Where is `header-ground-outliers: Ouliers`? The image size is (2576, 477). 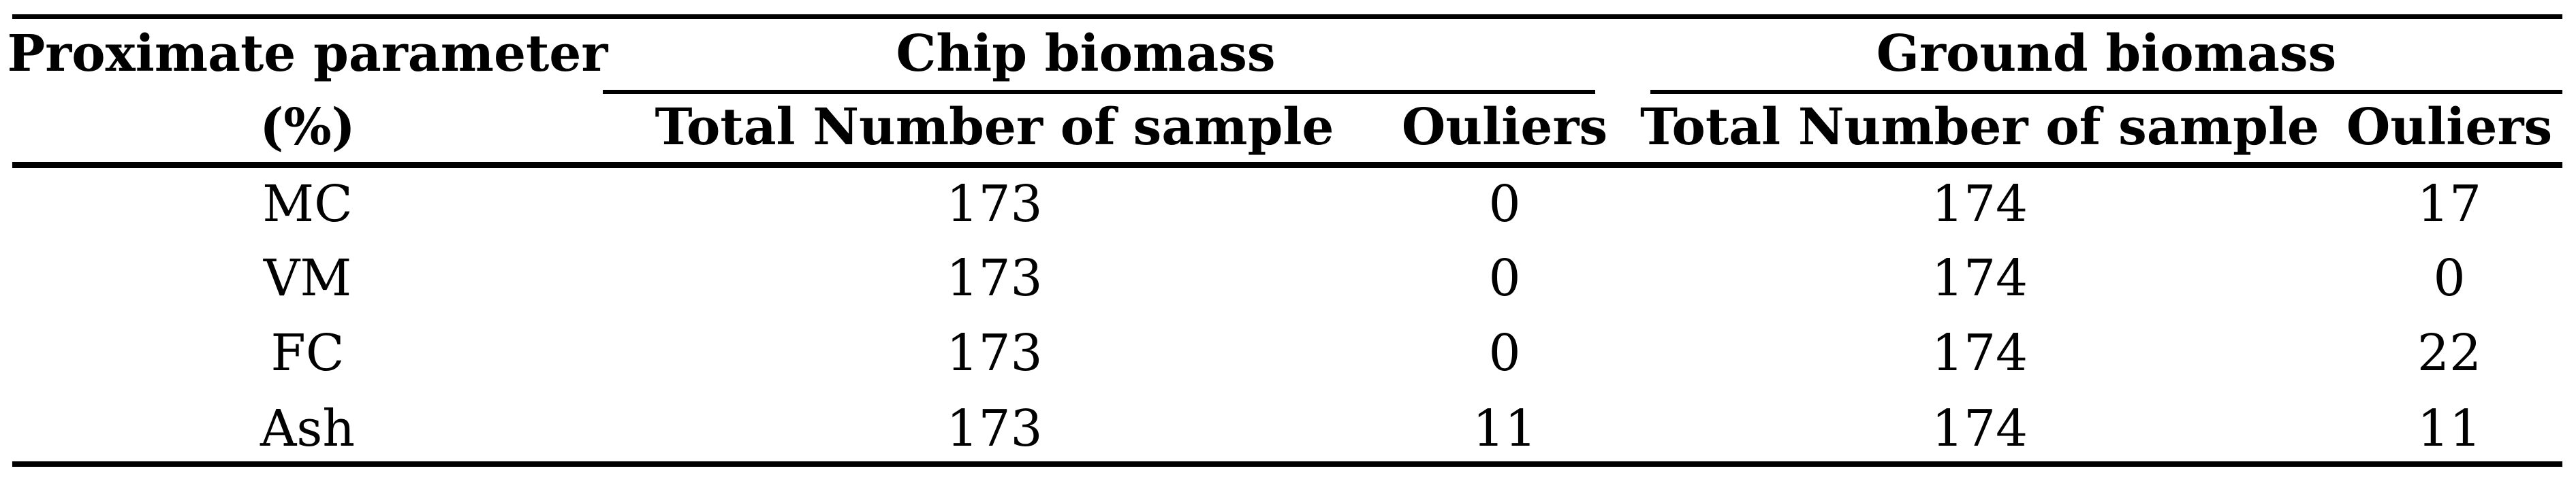
header-ground-outliers: Ouliers is located at coordinates (2449, 127).